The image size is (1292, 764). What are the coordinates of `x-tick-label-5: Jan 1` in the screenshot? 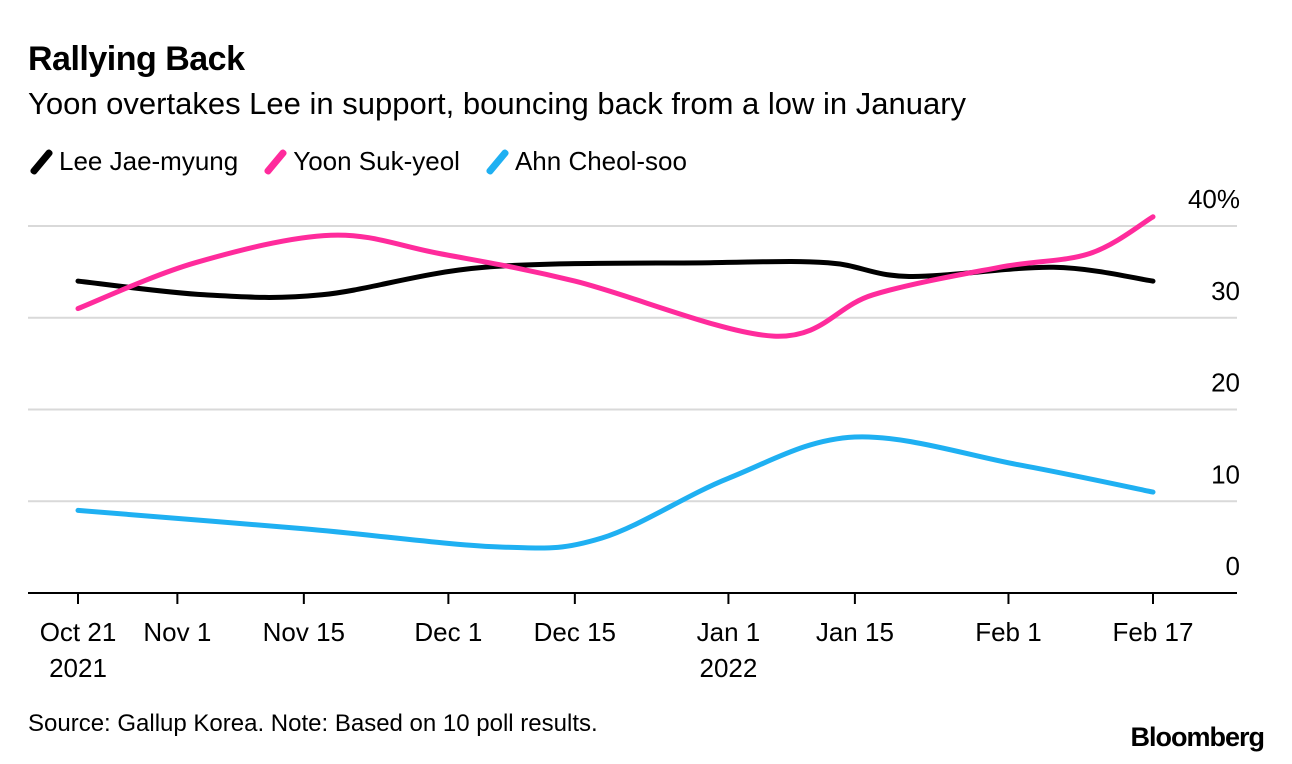 It's located at (729, 632).